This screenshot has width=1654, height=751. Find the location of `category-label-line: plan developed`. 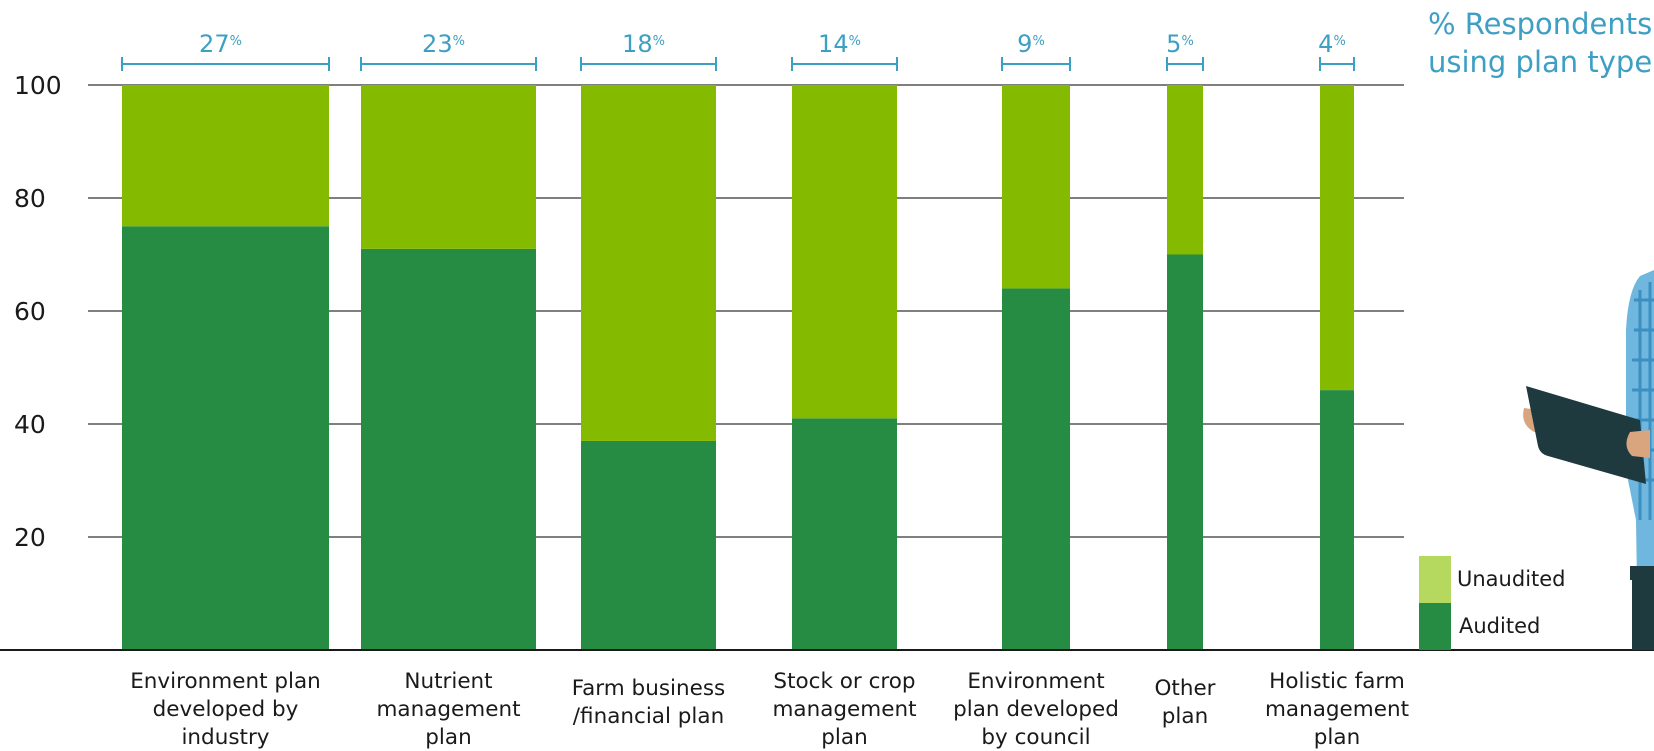

category-label-line: plan developed is located at coordinates (1036, 709).